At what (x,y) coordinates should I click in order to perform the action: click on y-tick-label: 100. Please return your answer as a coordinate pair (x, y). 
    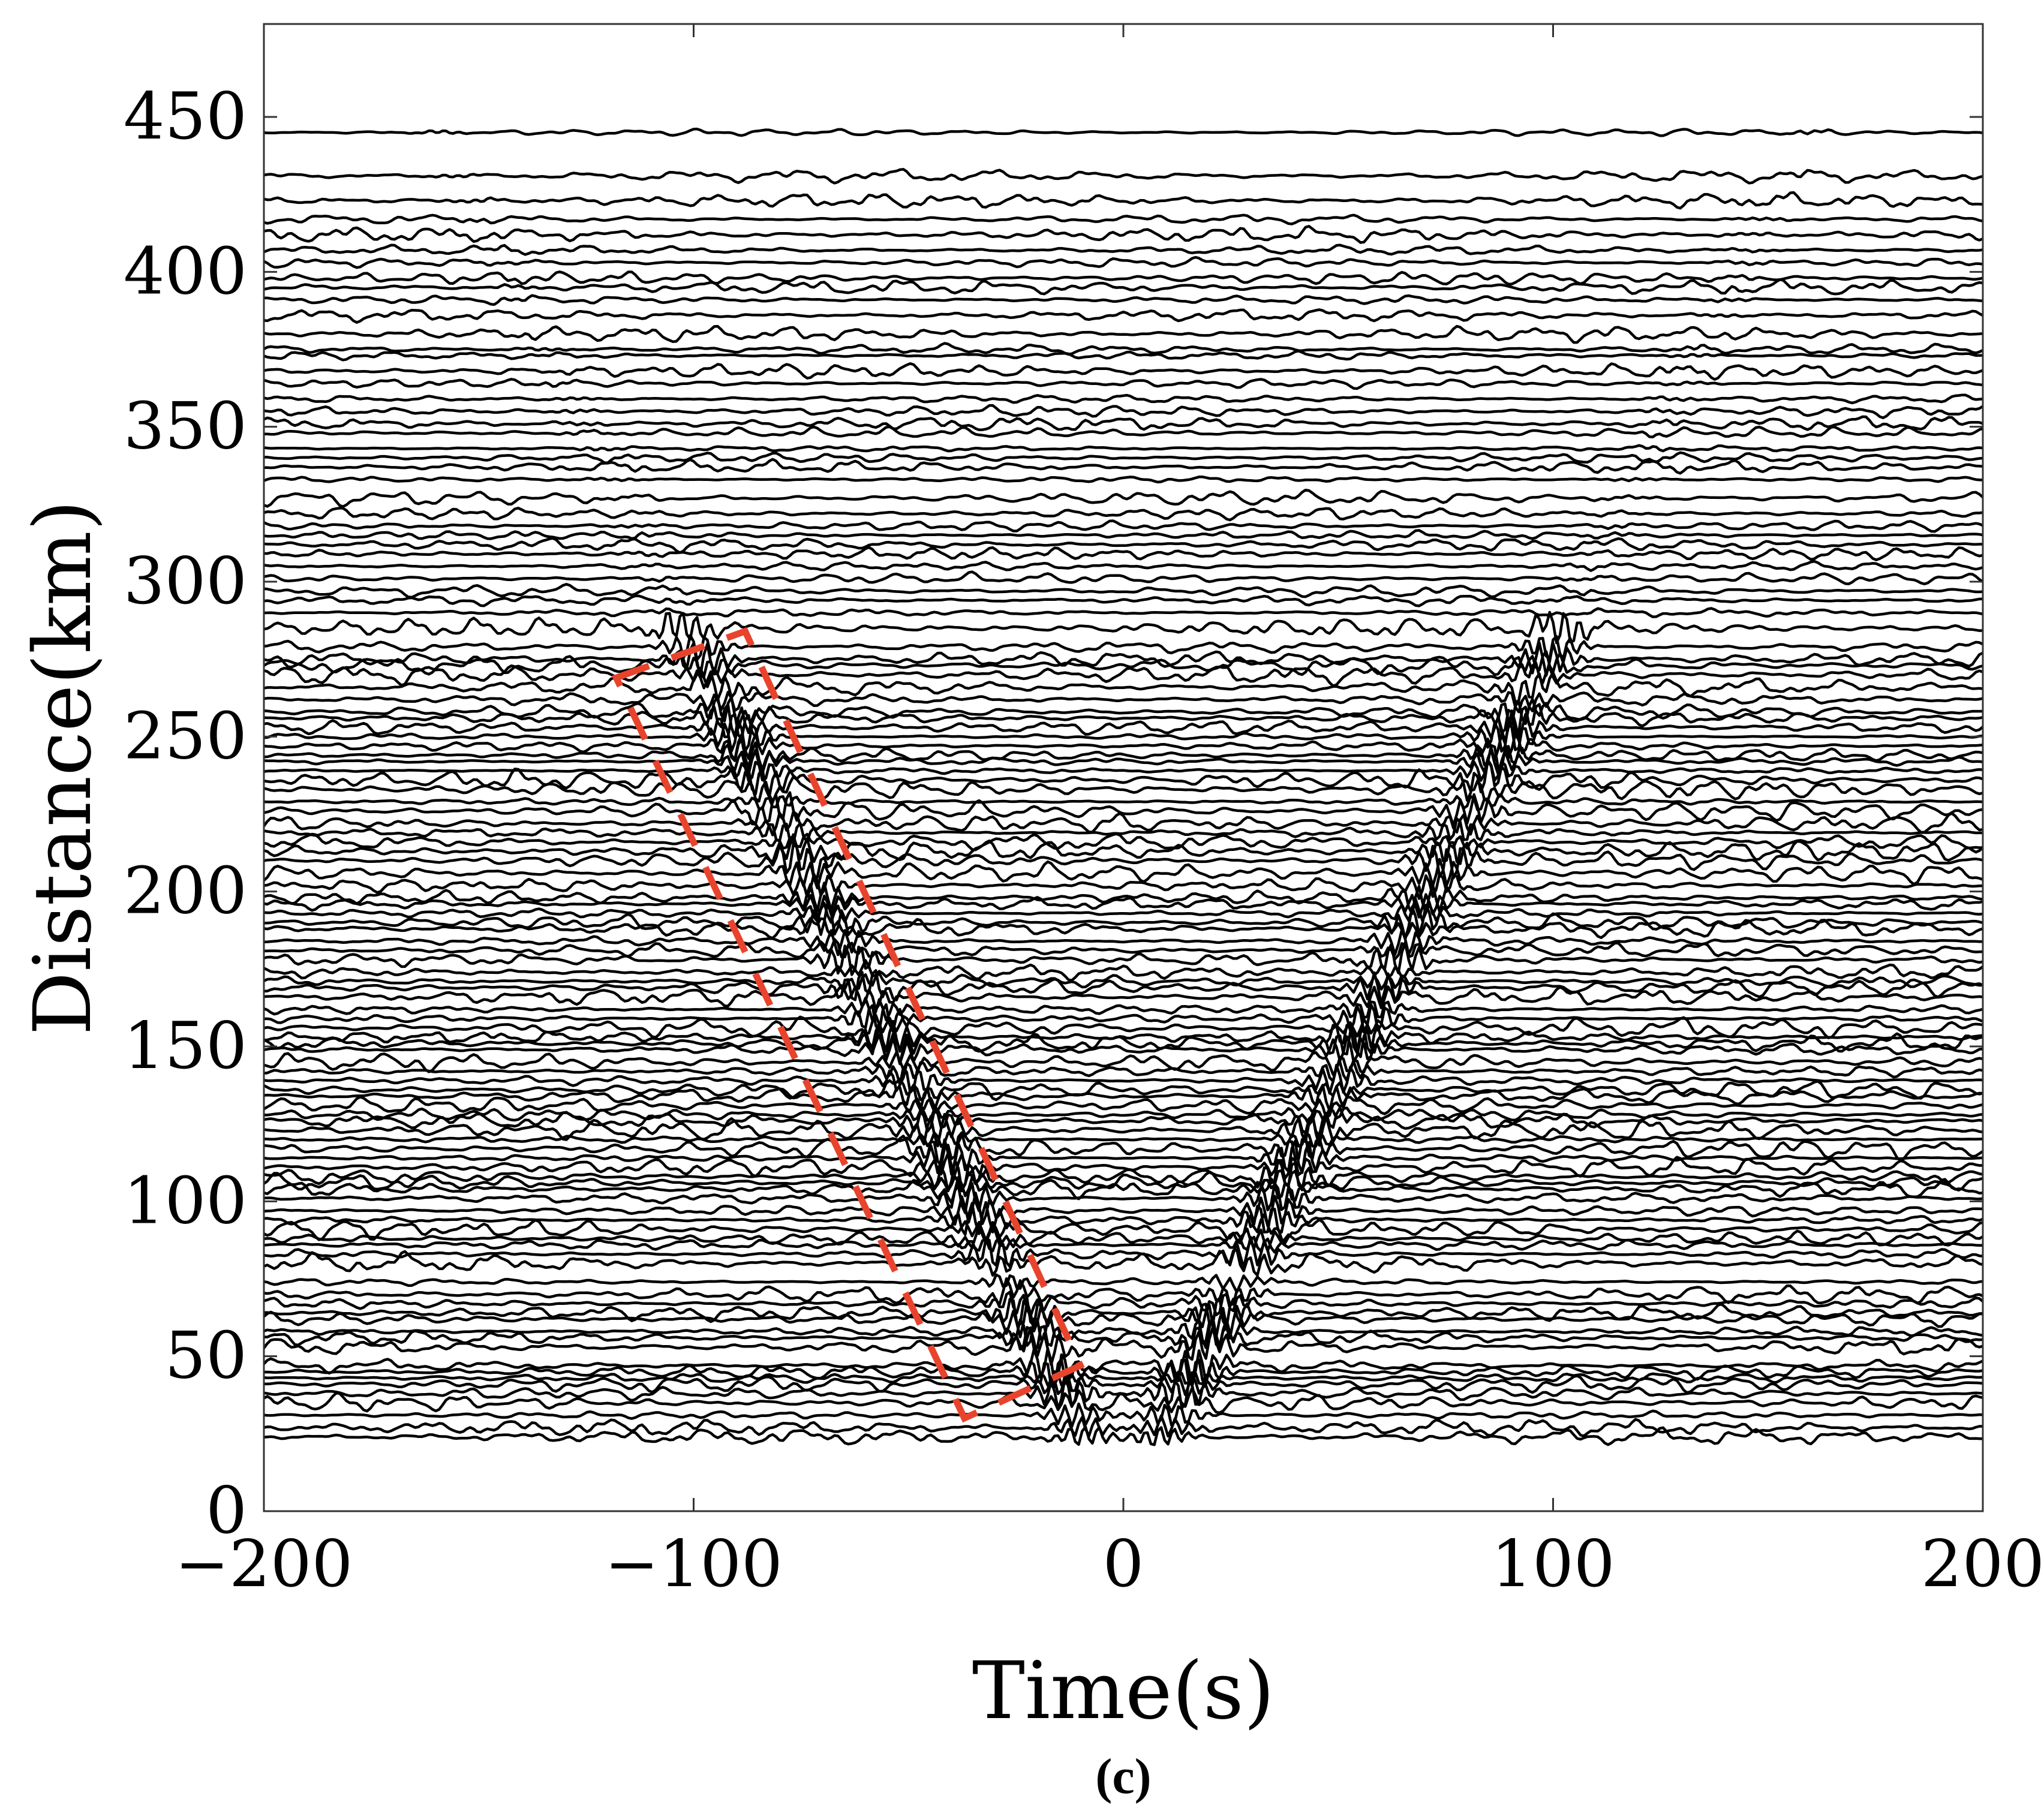
    Looking at the image, I should click on (185, 1200).